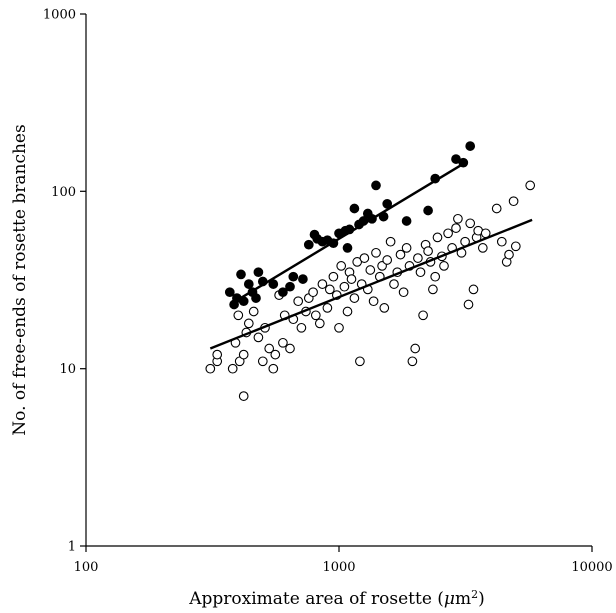  I want to click on x-axis-title-unit-exp: 2, so click(474, 594).